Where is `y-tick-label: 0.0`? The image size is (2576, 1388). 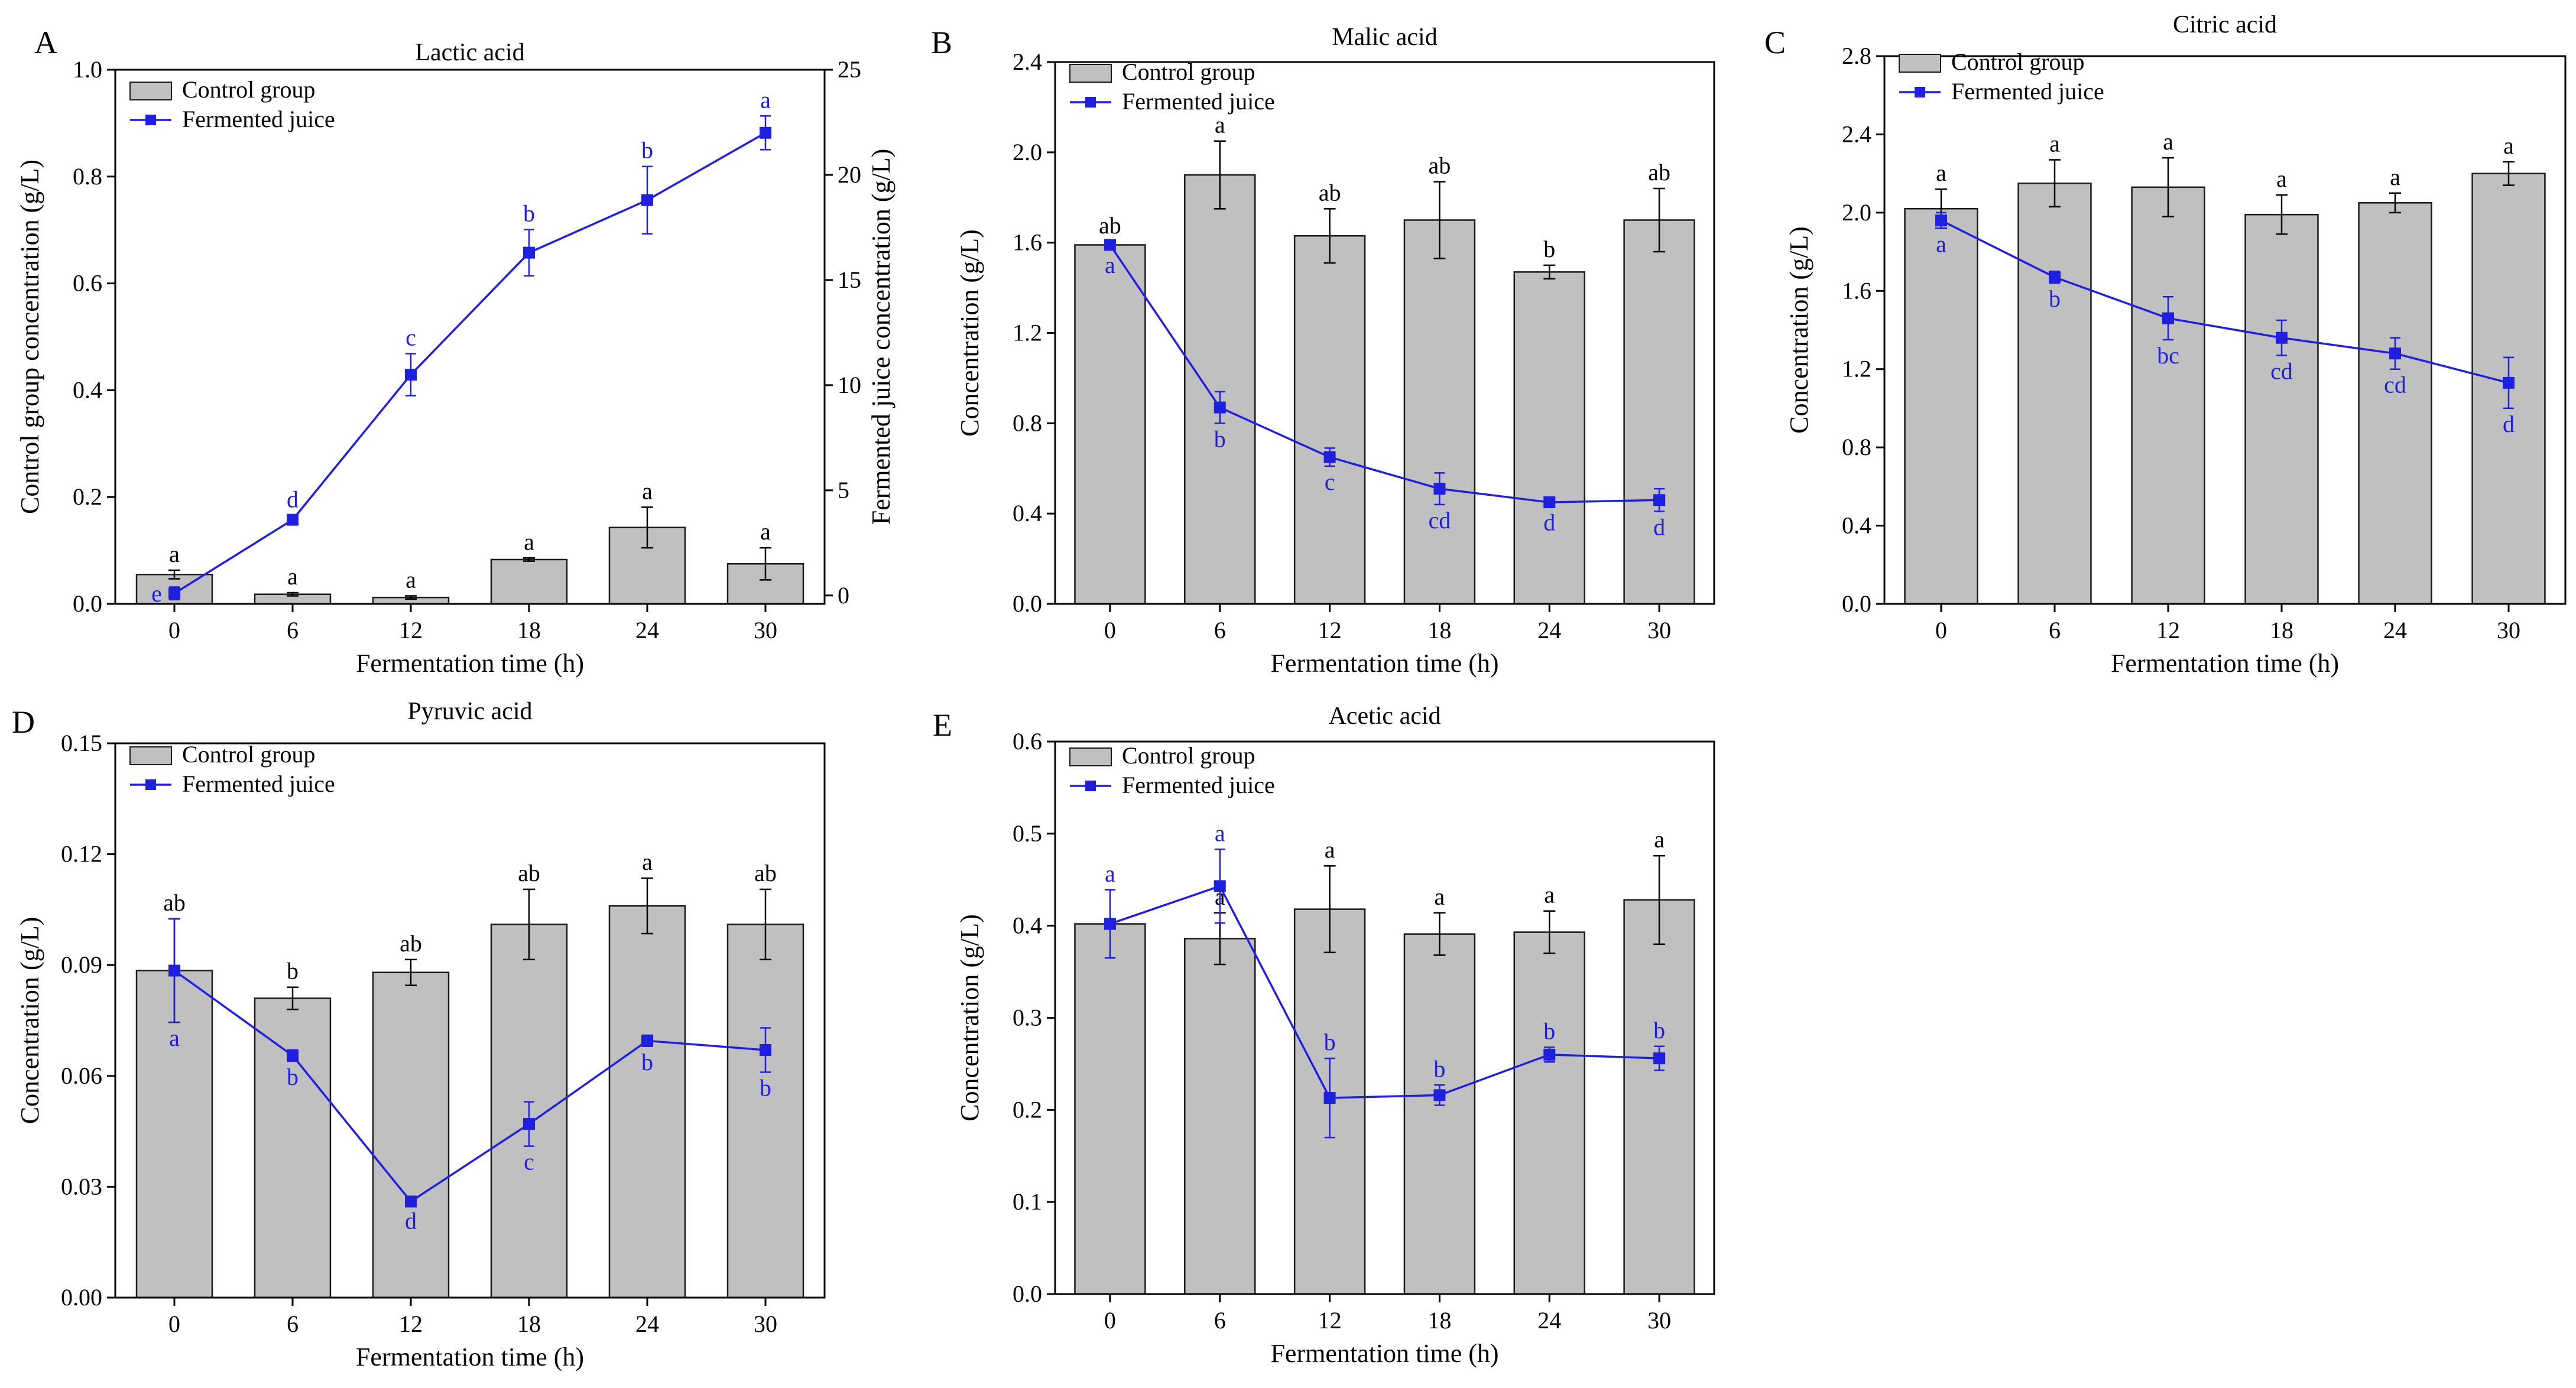 y-tick-label: 0.0 is located at coordinates (1027, 604).